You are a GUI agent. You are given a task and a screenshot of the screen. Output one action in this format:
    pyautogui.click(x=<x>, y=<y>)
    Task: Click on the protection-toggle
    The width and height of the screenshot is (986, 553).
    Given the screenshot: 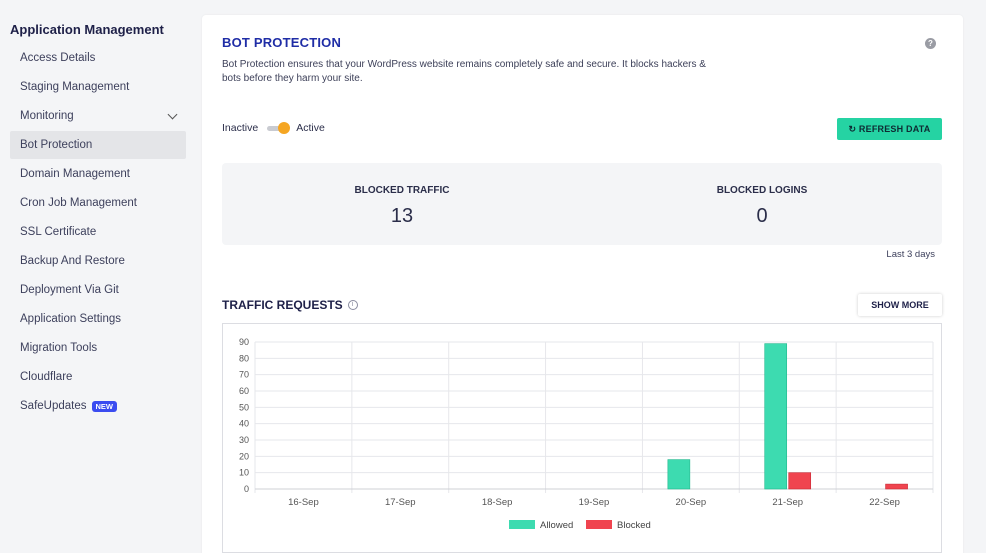 What is the action you would take?
    pyautogui.click(x=279, y=127)
    